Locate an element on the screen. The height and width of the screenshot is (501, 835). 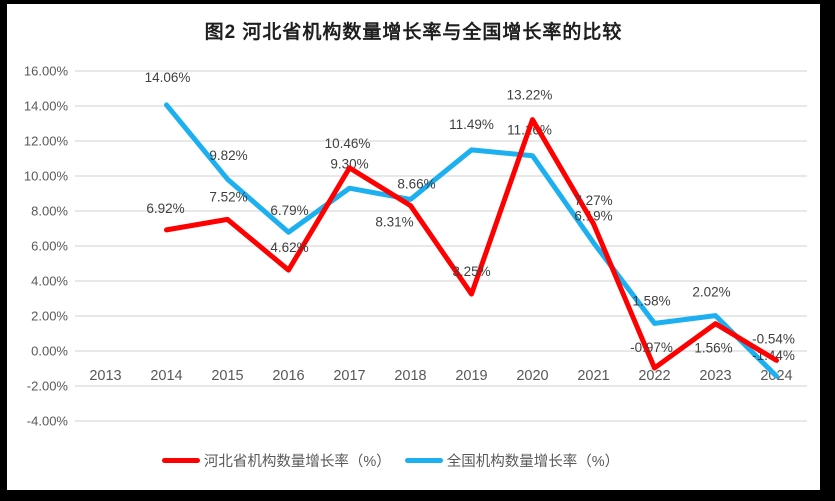
y-axis-tick-label: 14.00% is located at coordinates (46, 106).